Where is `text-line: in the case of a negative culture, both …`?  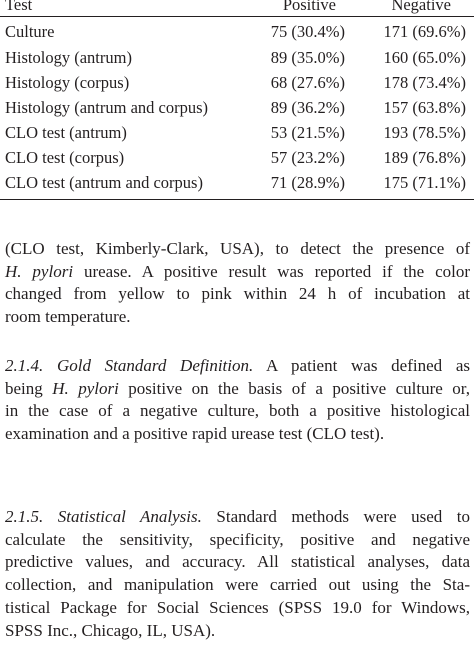 text-line: in the case of a negative culture, both … is located at coordinates (237, 411).